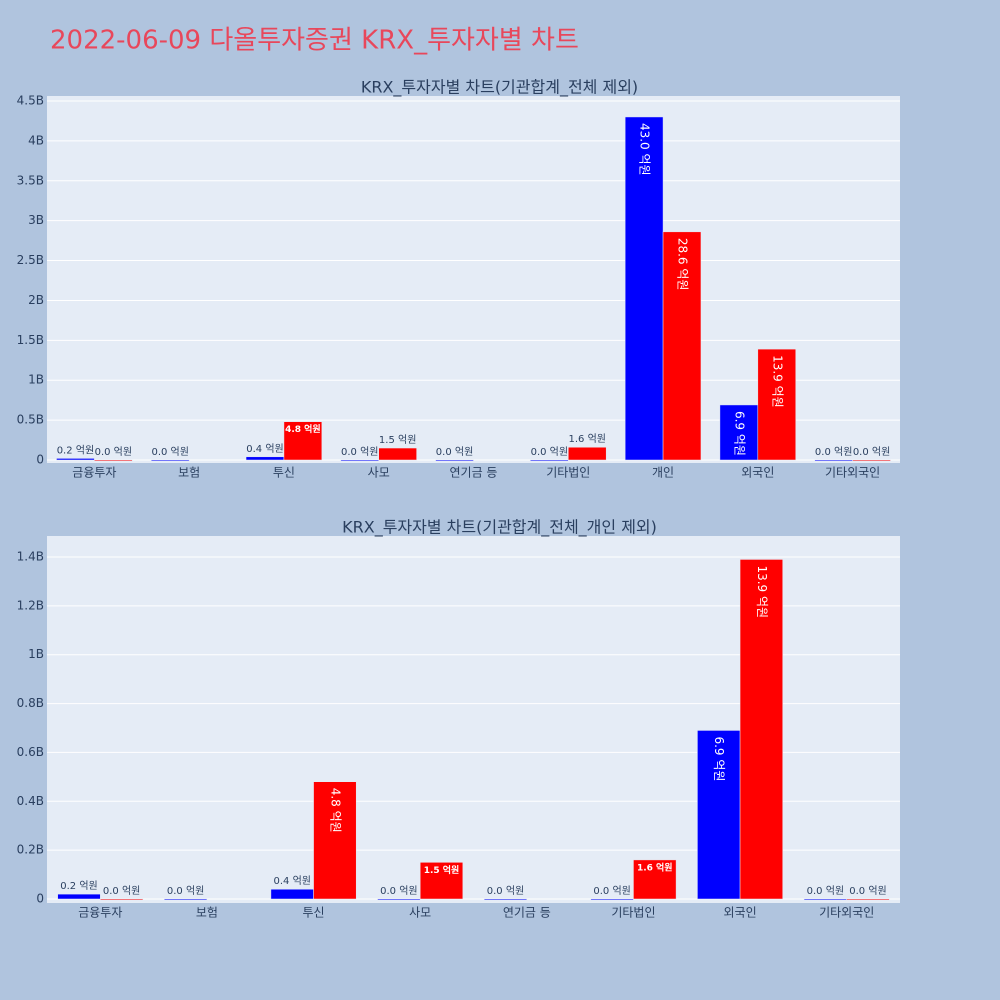 The height and width of the screenshot is (1000, 1000). Describe the element at coordinates (30, 180) in the screenshot. I see `y-tick-label: 3.5B` at that location.